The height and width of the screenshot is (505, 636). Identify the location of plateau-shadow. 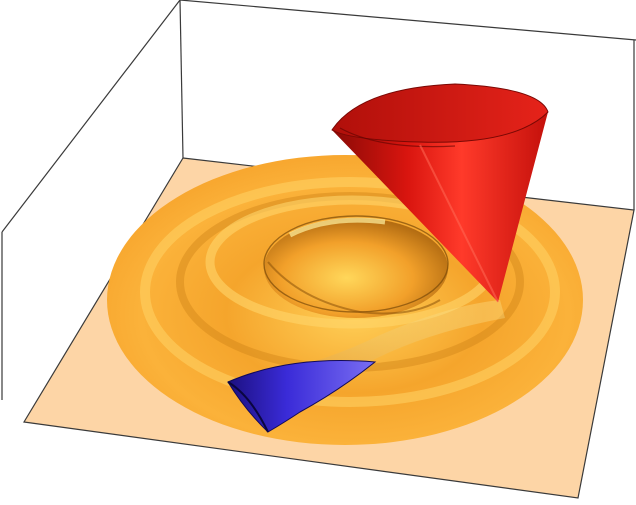
(354, 288).